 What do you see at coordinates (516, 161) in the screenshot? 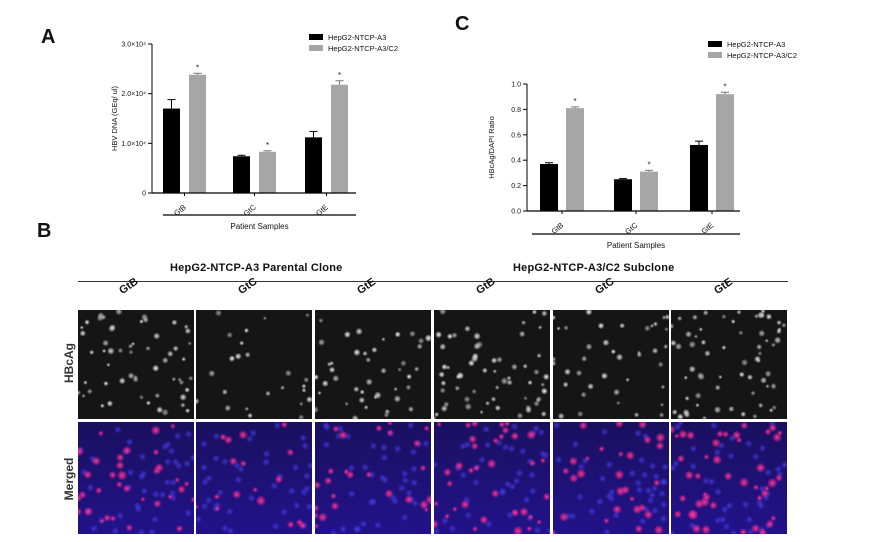
I see `chart-c-y-tick-label: 0.4` at bounding box center [516, 161].